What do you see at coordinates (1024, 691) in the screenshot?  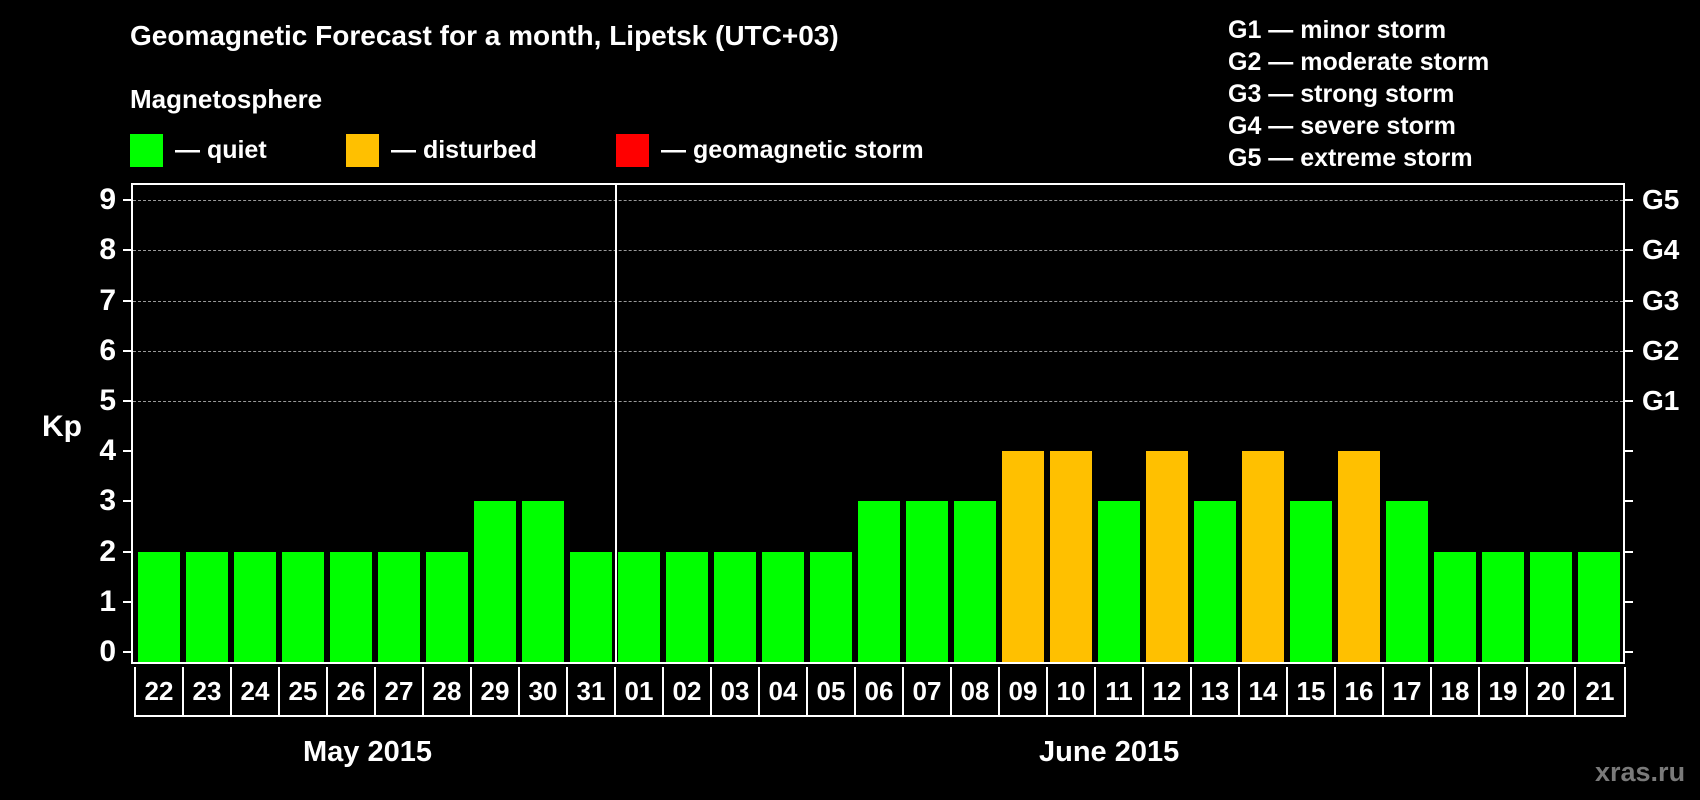 I see `date-cell-09: 09` at bounding box center [1024, 691].